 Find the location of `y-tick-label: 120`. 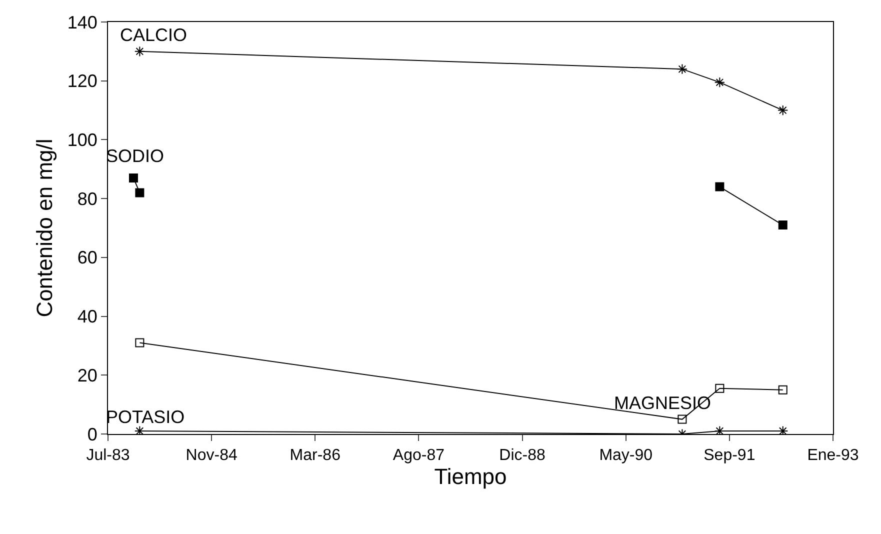

y-tick-label: 120 is located at coordinates (82, 81).